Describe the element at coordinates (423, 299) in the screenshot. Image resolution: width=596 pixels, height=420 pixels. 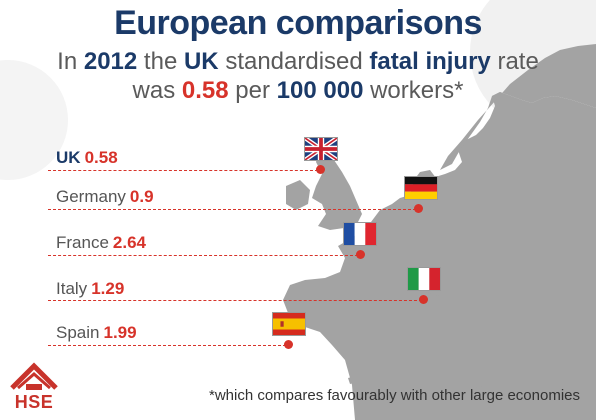
I see `marker-italy` at that location.